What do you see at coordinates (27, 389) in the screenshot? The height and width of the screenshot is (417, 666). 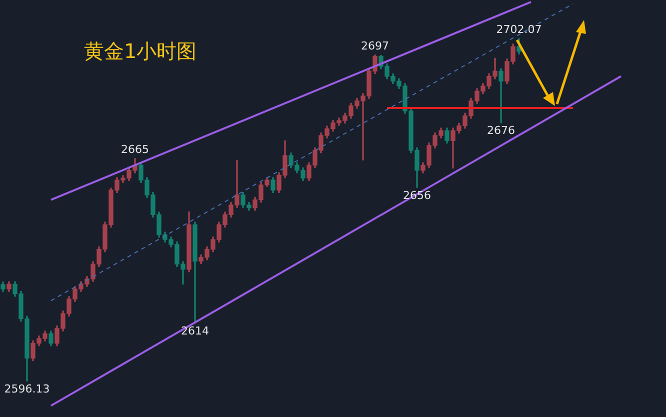 I see `annotation: 2596.13` at bounding box center [27, 389].